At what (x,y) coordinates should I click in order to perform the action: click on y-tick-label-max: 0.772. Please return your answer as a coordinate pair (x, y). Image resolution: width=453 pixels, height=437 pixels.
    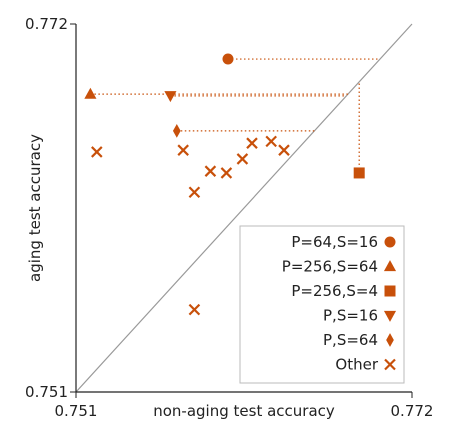
    Looking at the image, I should click on (46, 24).